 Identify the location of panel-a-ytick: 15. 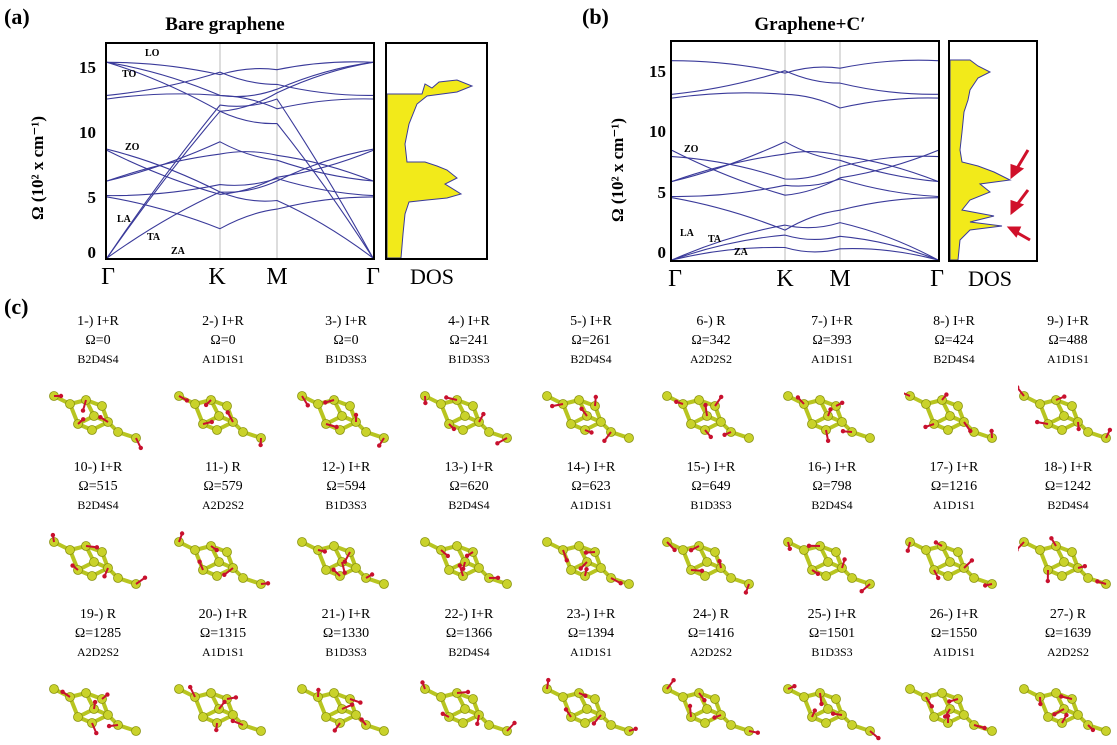
(85, 68).